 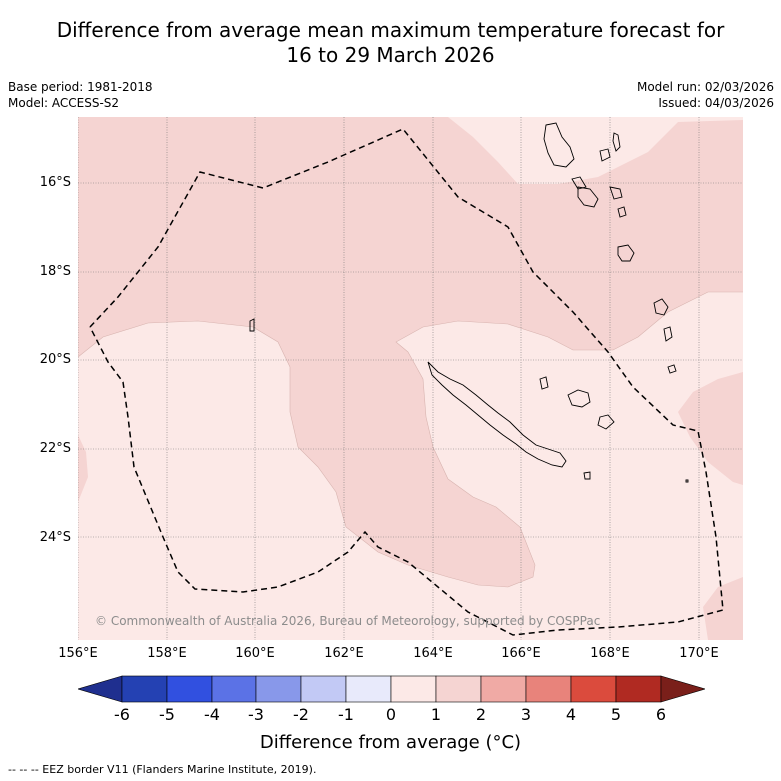 I want to click on lon-label-162e: 162°E, so click(x=344, y=653).